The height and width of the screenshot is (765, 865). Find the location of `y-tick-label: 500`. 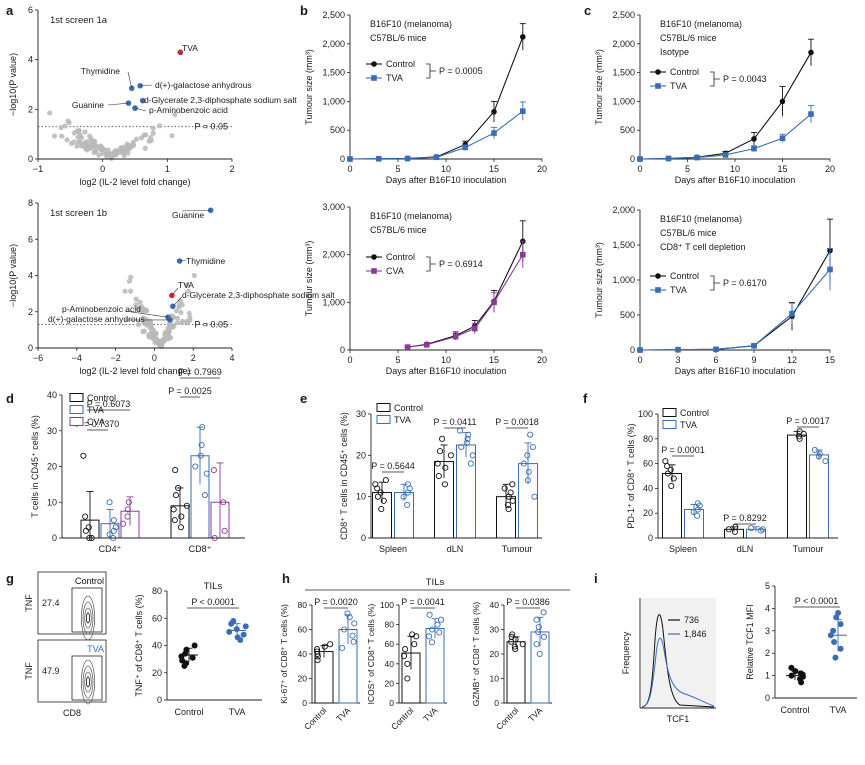

y-tick-label: 500 is located at coordinates (337, 130).